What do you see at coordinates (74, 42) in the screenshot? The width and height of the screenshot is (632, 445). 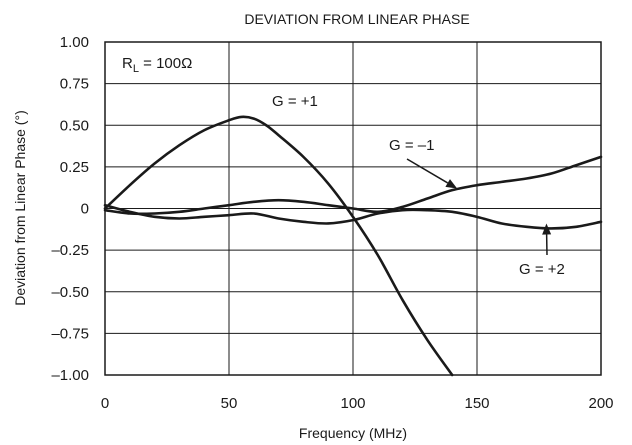 I see `y-tick-label: 1.00` at bounding box center [74, 42].